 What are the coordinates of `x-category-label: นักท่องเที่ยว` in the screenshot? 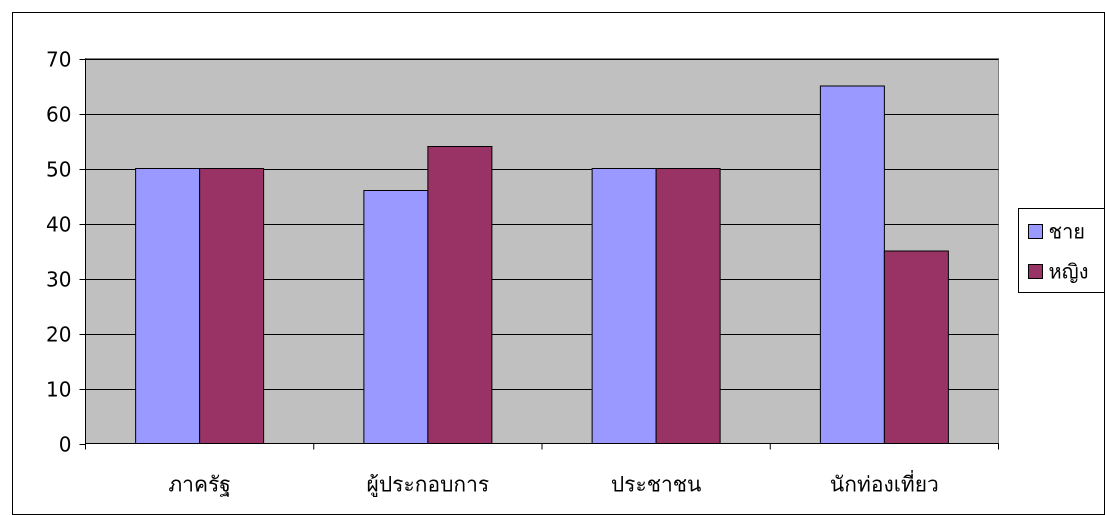 It's located at (884, 483).